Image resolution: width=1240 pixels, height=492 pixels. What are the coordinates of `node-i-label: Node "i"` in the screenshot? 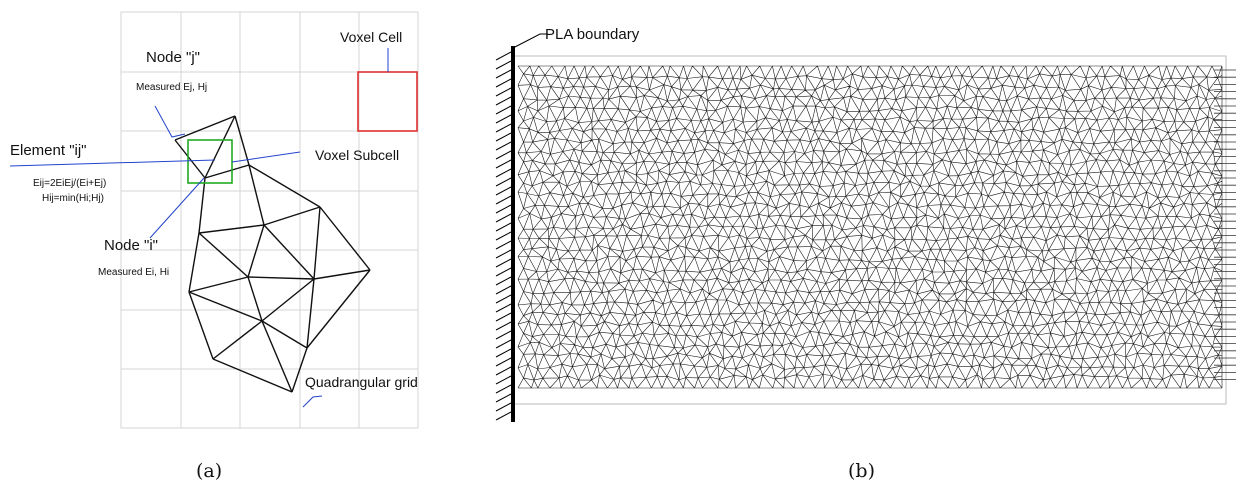 It's located at (131, 245).